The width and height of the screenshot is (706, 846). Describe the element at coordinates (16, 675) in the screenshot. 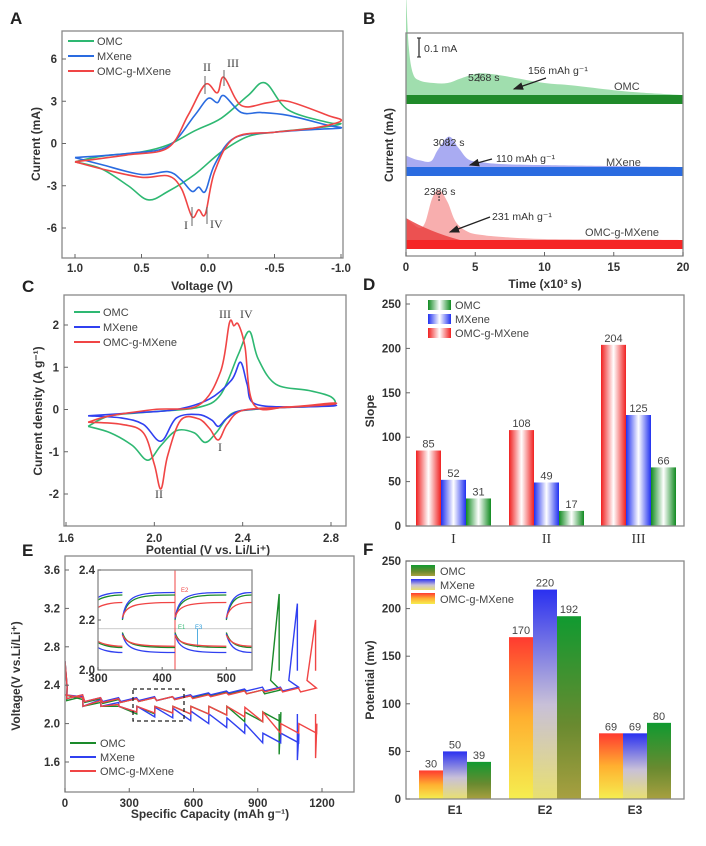

I see `y-axis-label-e: Voltage(V vs.Li/Li⁺)` at that location.